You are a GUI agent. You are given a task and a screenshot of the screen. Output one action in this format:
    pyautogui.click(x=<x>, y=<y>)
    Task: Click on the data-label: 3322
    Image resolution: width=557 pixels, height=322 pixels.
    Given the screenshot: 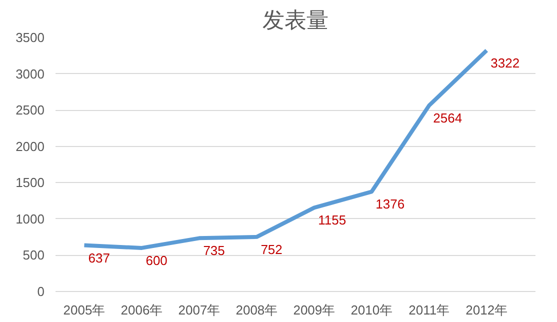 What is the action you would take?
    pyautogui.click(x=505, y=62)
    